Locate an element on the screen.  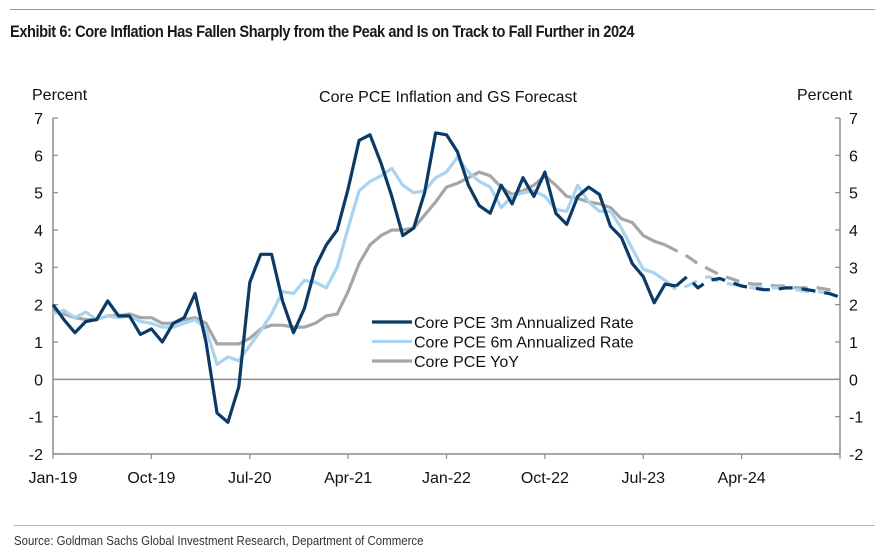
y-tick-label-left: -1 is located at coordinates (36, 418).